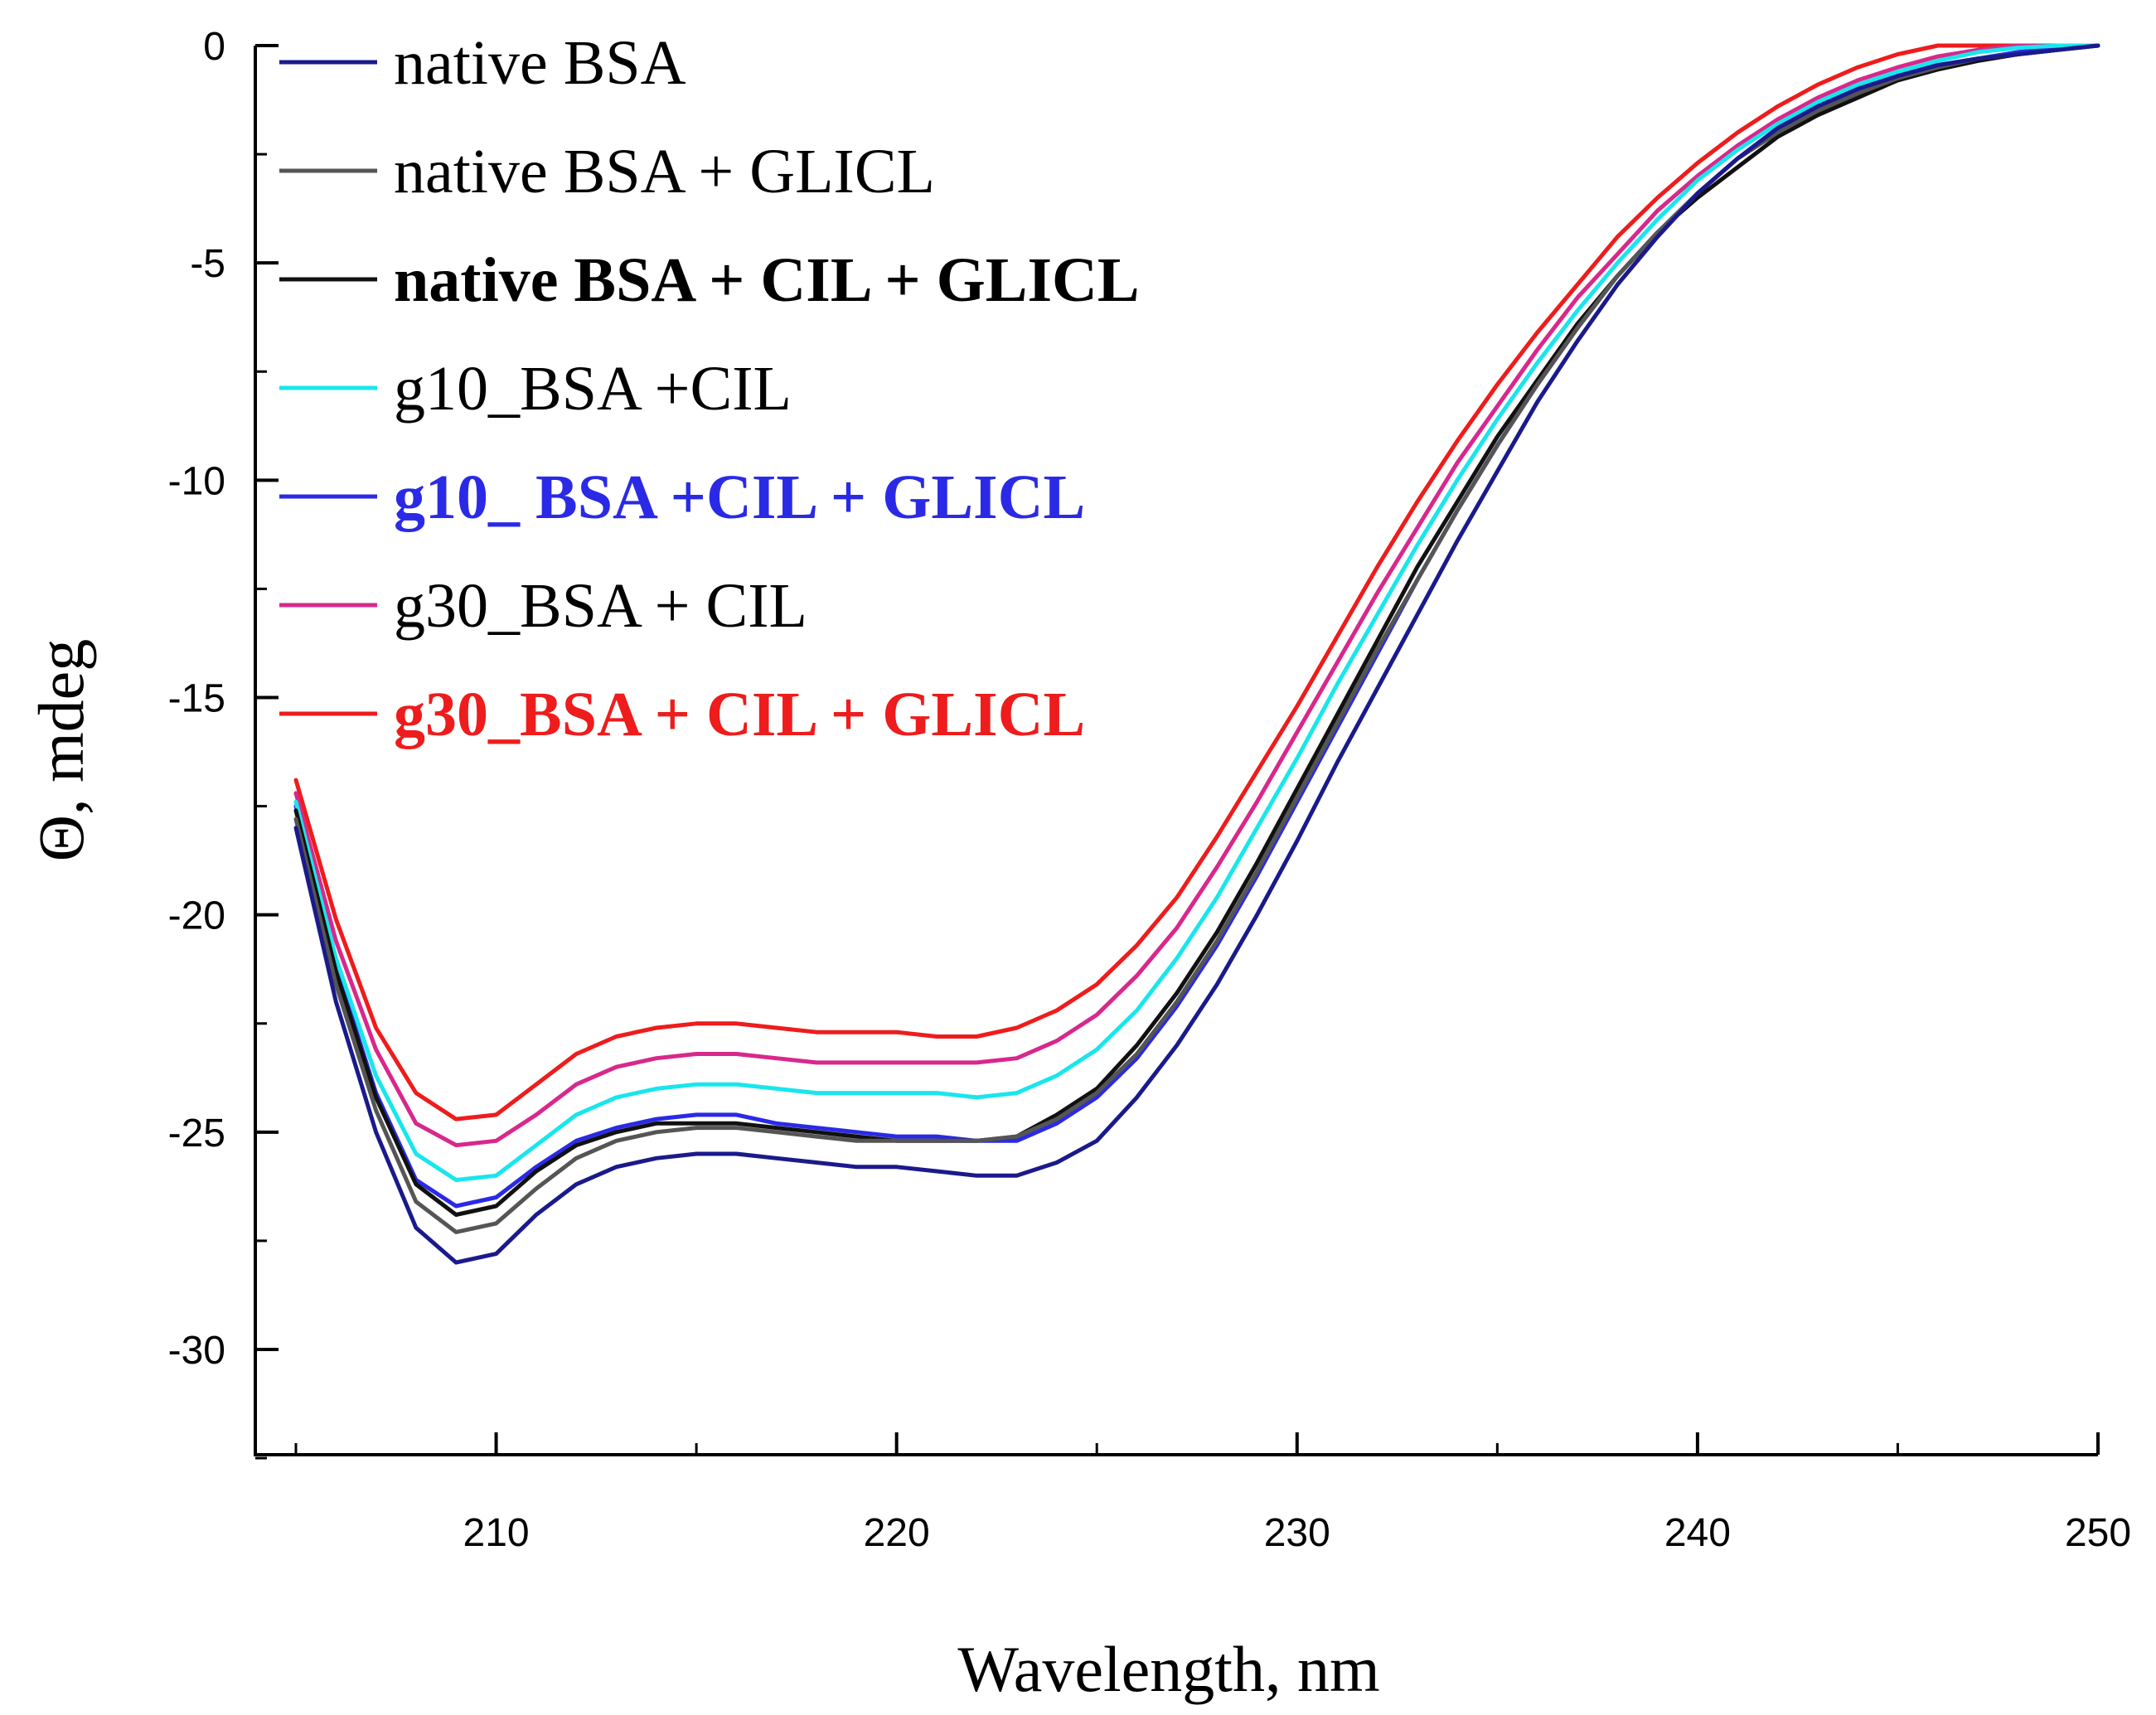 Image resolution: width=2156 pixels, height=1715 pixels. Describe the element at coordinates (540, 63) in the screenshot. I see `legend-label: native BSA` at that location.